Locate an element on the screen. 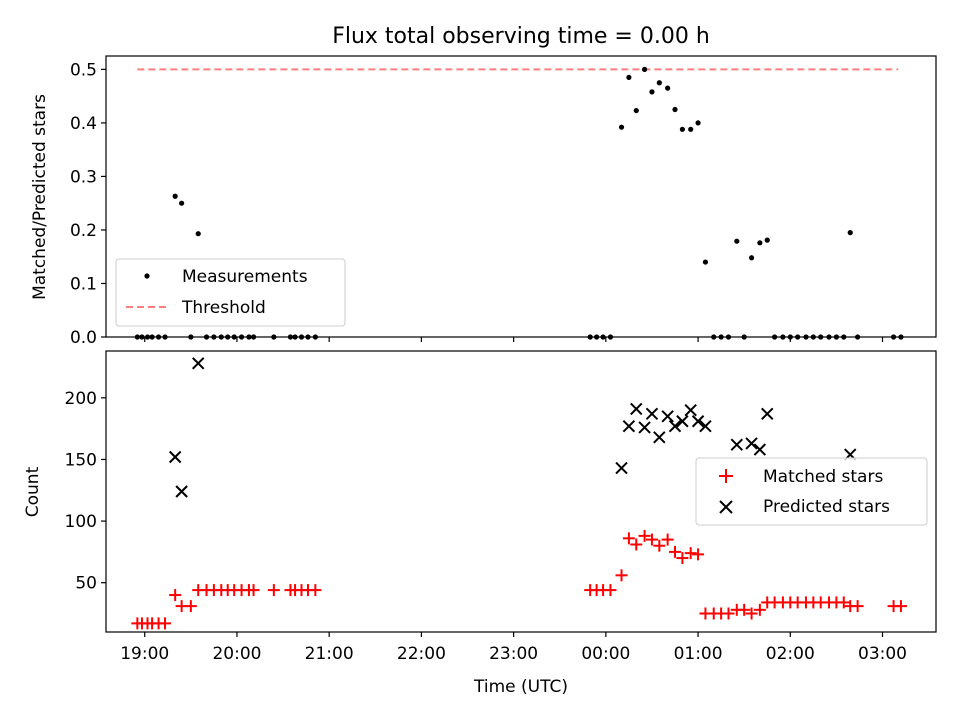  x-tick-label: 21:00 is located at coordinates (329, 654).